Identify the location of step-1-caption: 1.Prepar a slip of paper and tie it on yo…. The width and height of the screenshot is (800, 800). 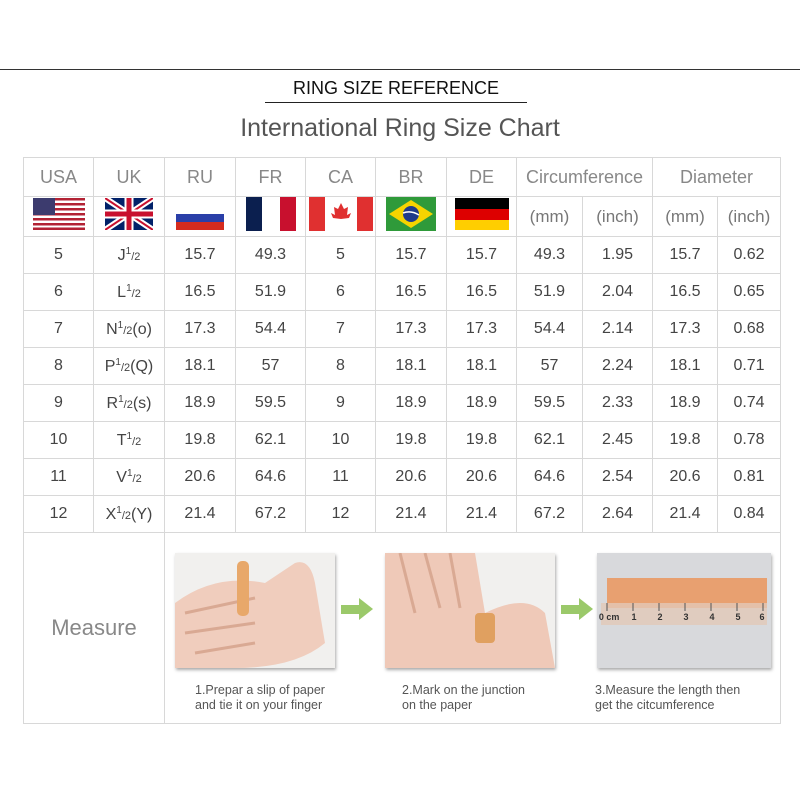
(260, 697).